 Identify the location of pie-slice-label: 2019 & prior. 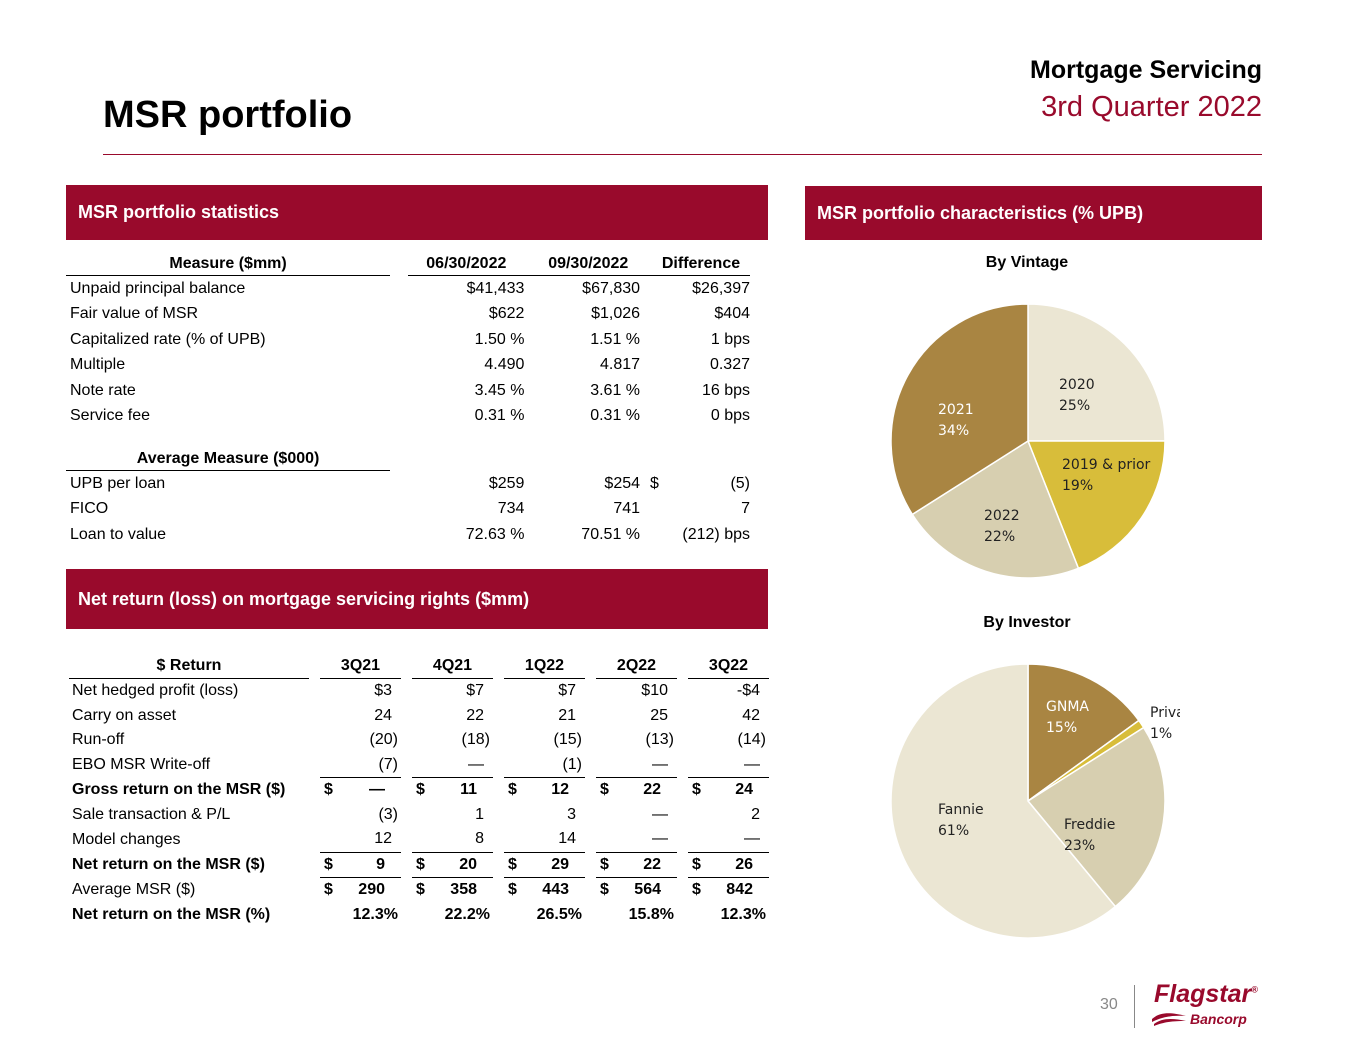
(1106, 465).